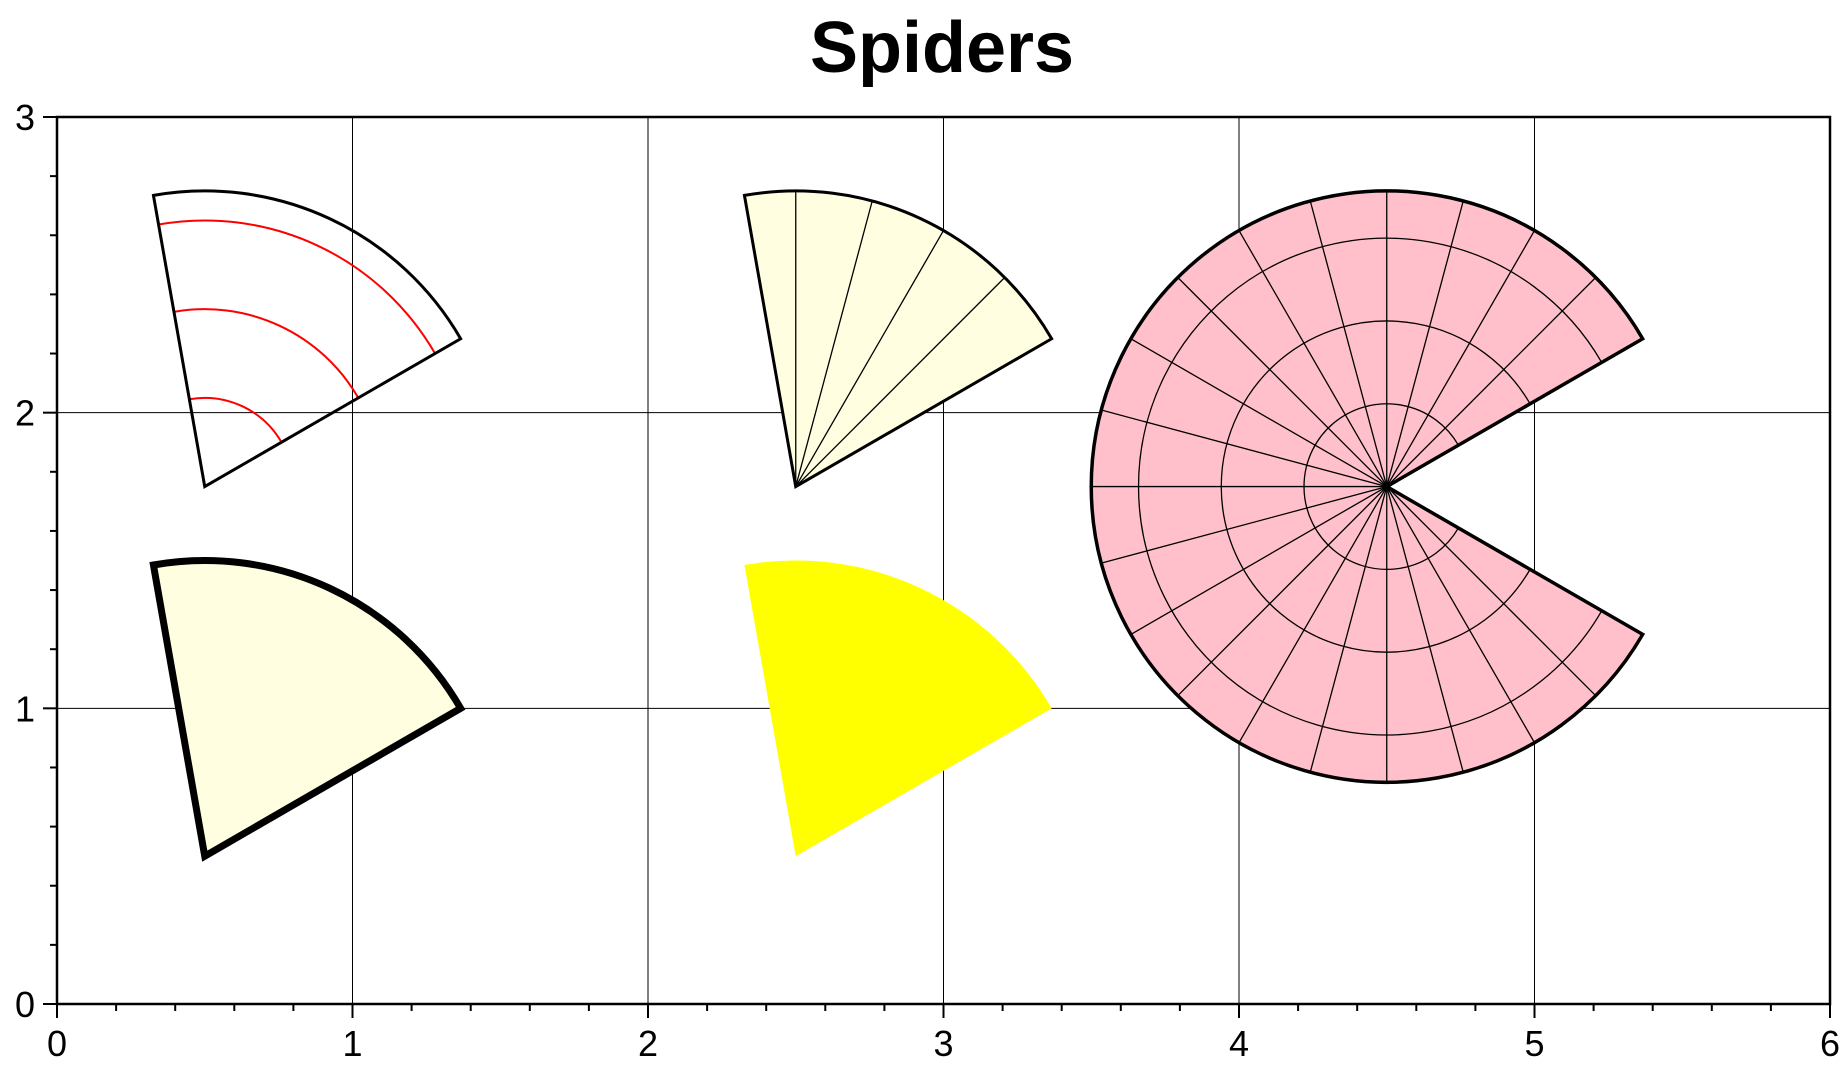  I want to click on x-tick-label-0: 0, so click(57, 1043).